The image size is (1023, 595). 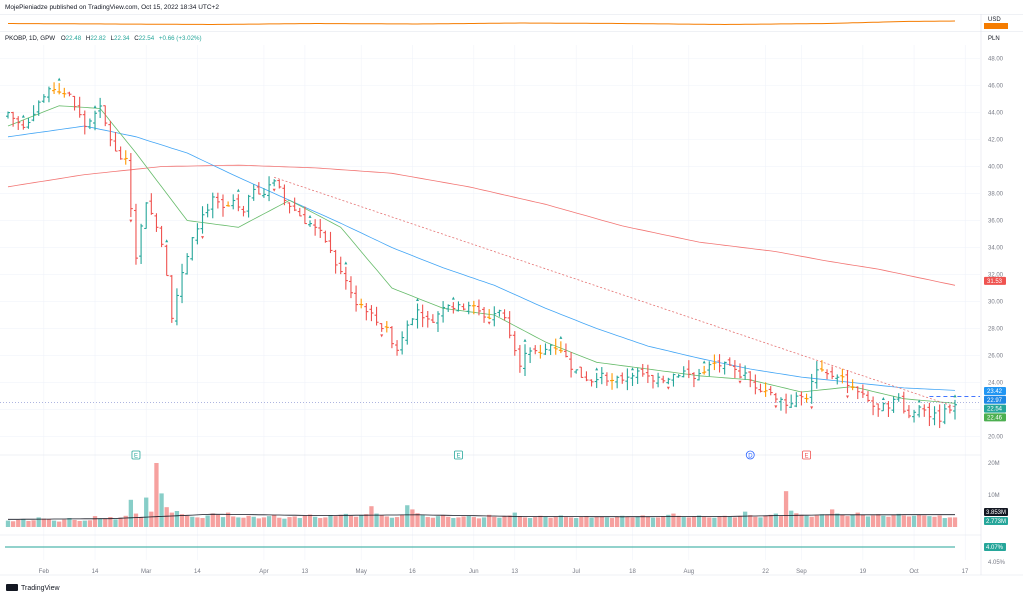 I want to click on tradingview-logo: TradingView, so click(x=33, y=588).